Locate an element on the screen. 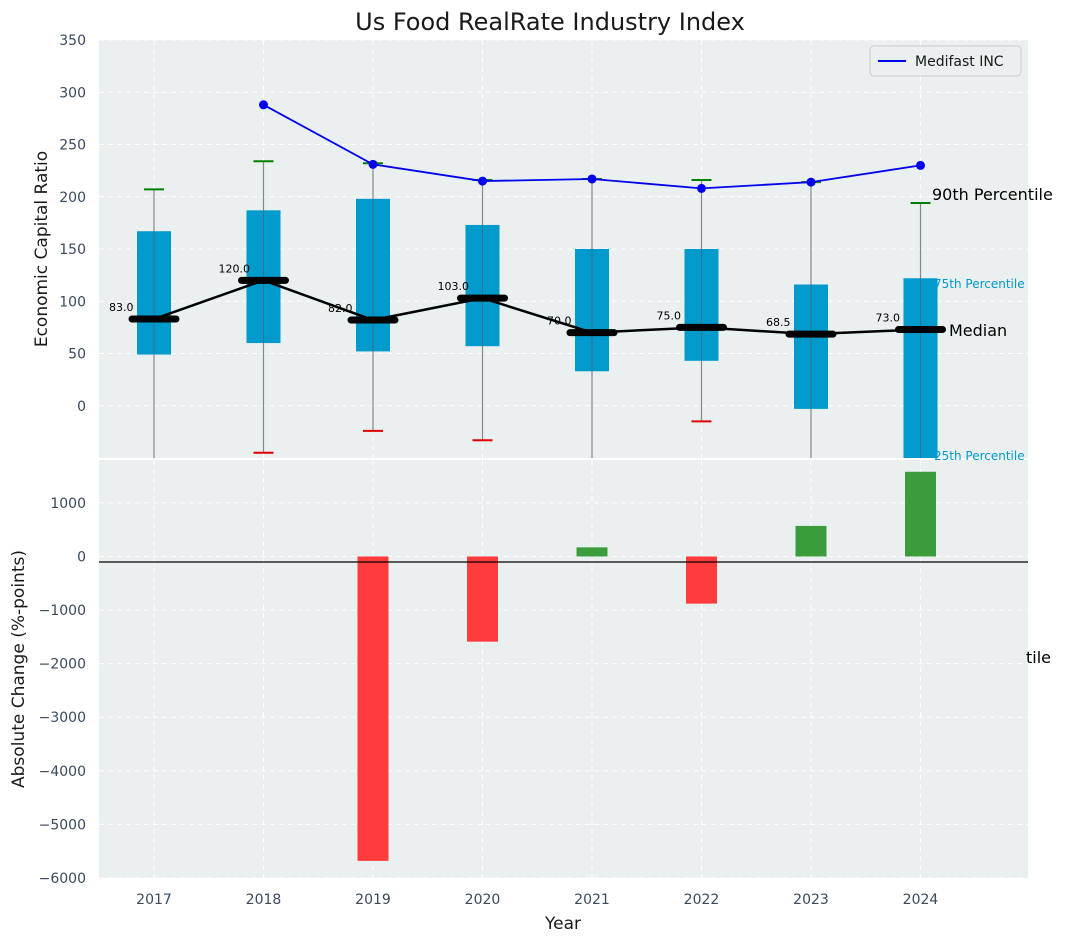 This screenshot has height=942, width=1067. annotation-25th-percentile: 25th Percentile is located at coordinates (979, 456).